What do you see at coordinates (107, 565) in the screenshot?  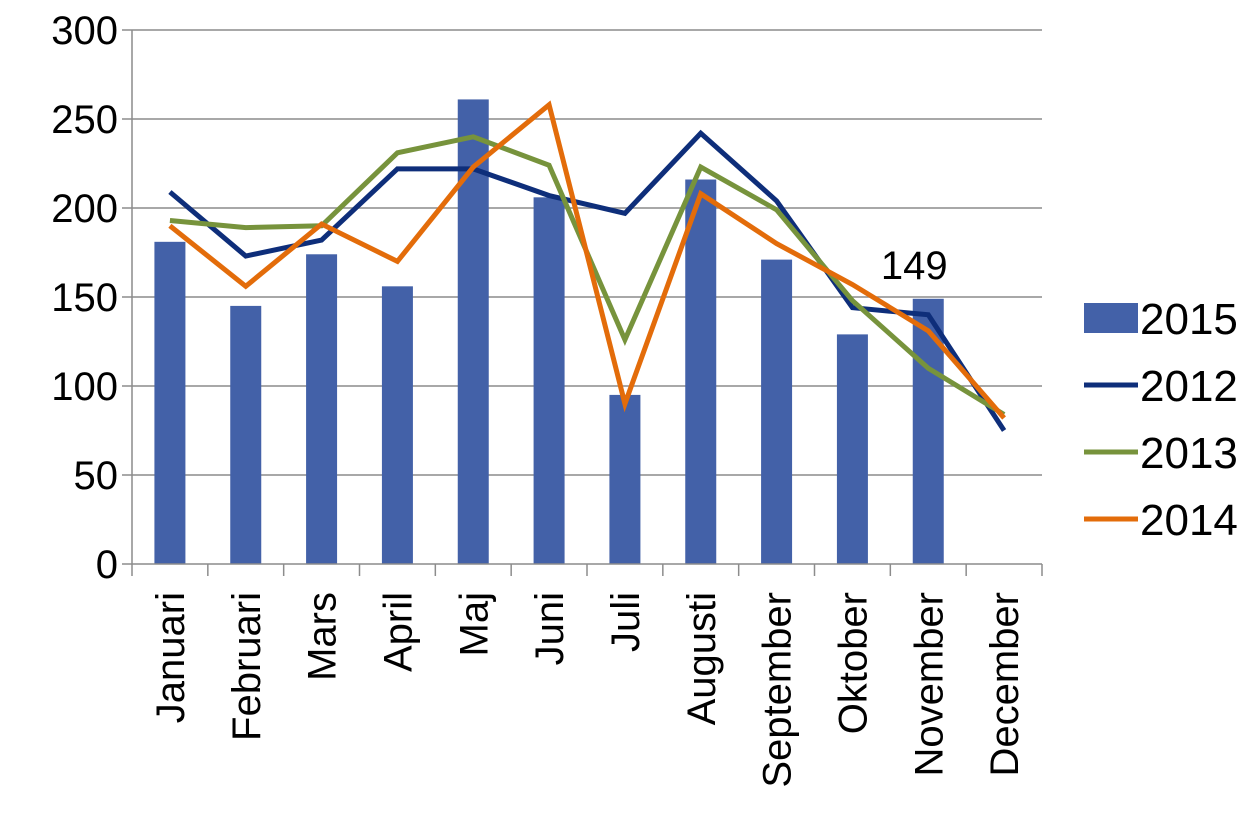 I see `y-tick-label: 0` at bounding box center [107, 565].